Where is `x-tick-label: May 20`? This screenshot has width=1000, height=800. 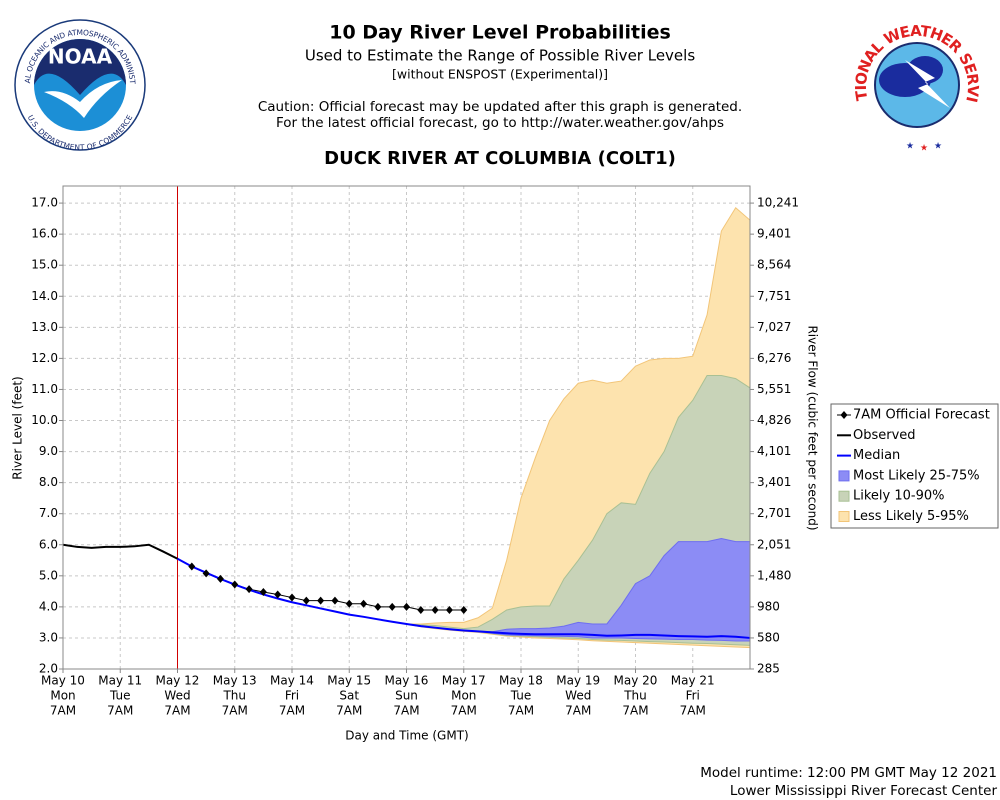 x-tick-label: May 20 is located at coordinates (636, 681).